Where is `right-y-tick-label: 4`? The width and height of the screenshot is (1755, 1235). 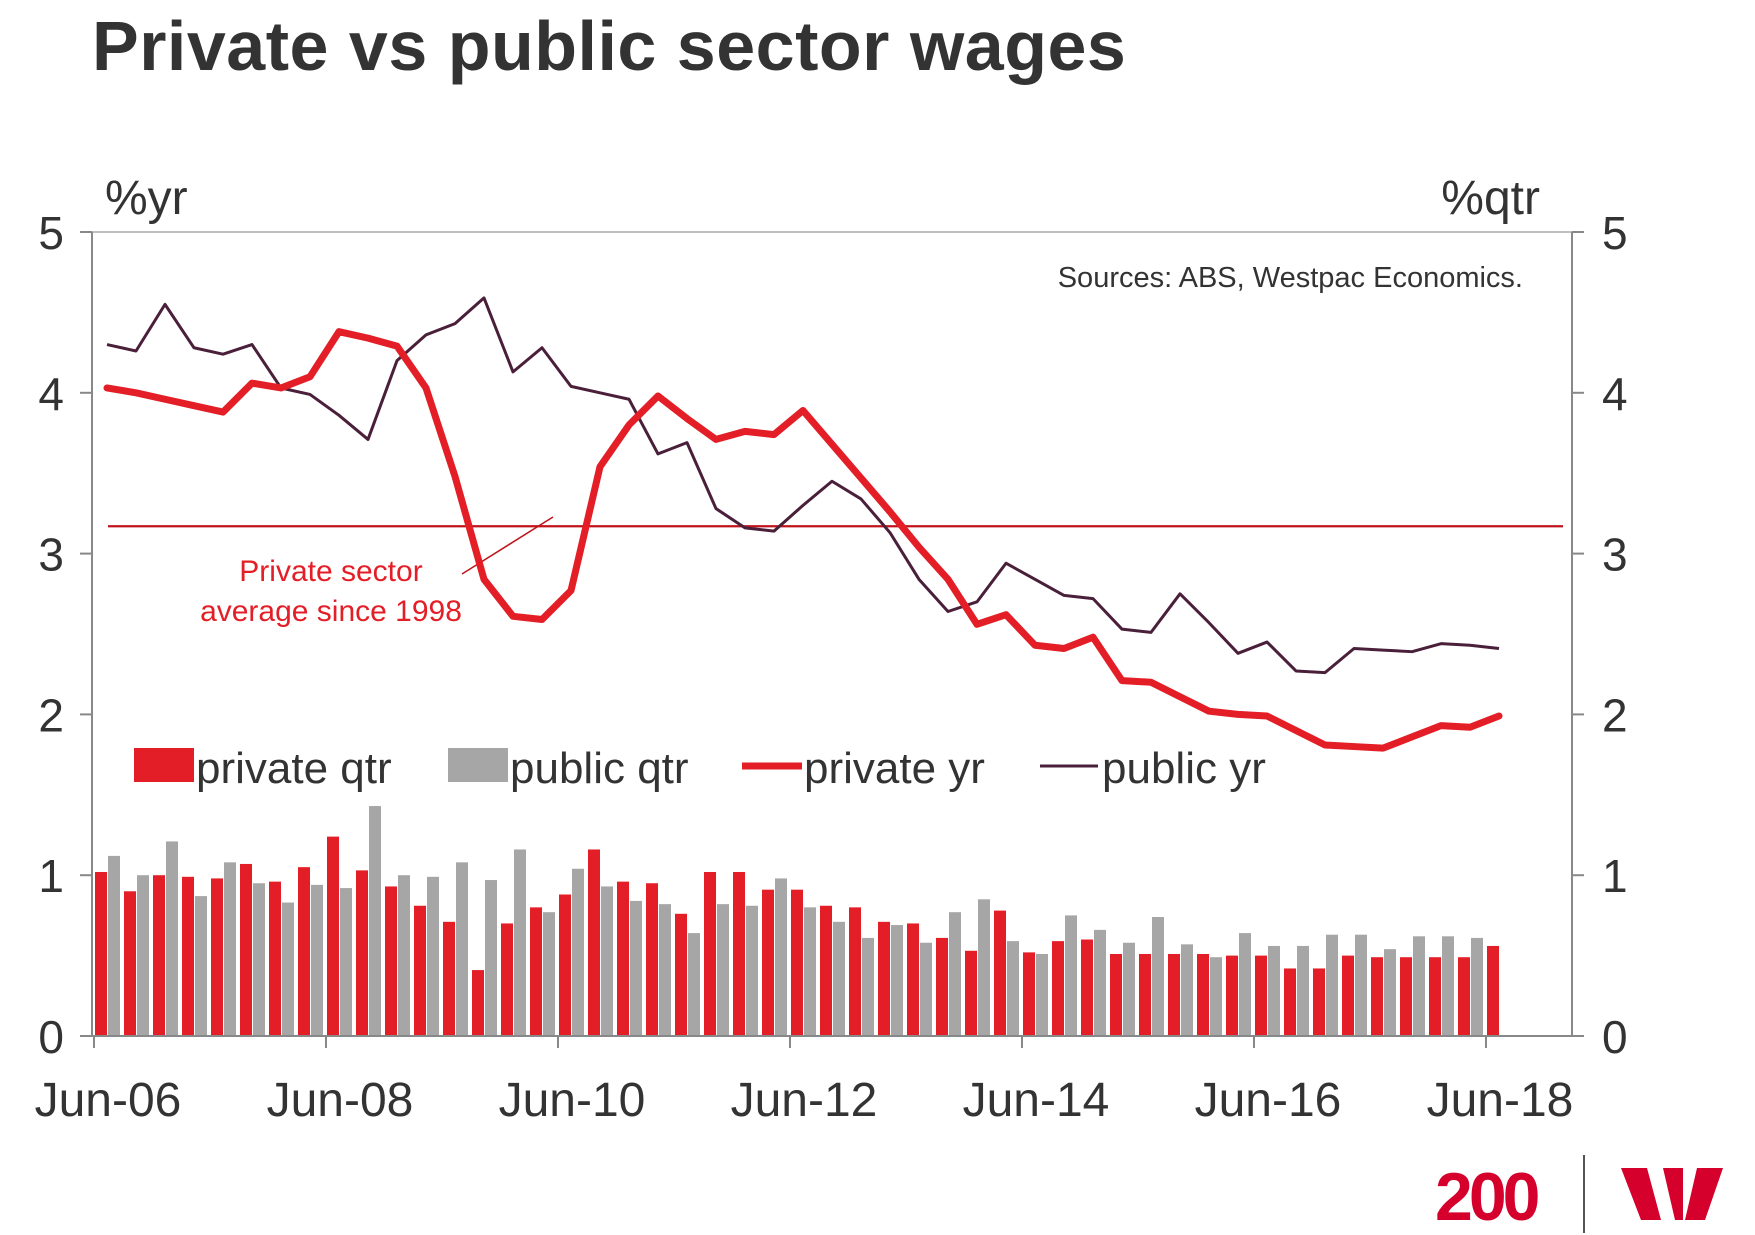 right-y-tick-label: 4 is located at coordinates (1615, 394).